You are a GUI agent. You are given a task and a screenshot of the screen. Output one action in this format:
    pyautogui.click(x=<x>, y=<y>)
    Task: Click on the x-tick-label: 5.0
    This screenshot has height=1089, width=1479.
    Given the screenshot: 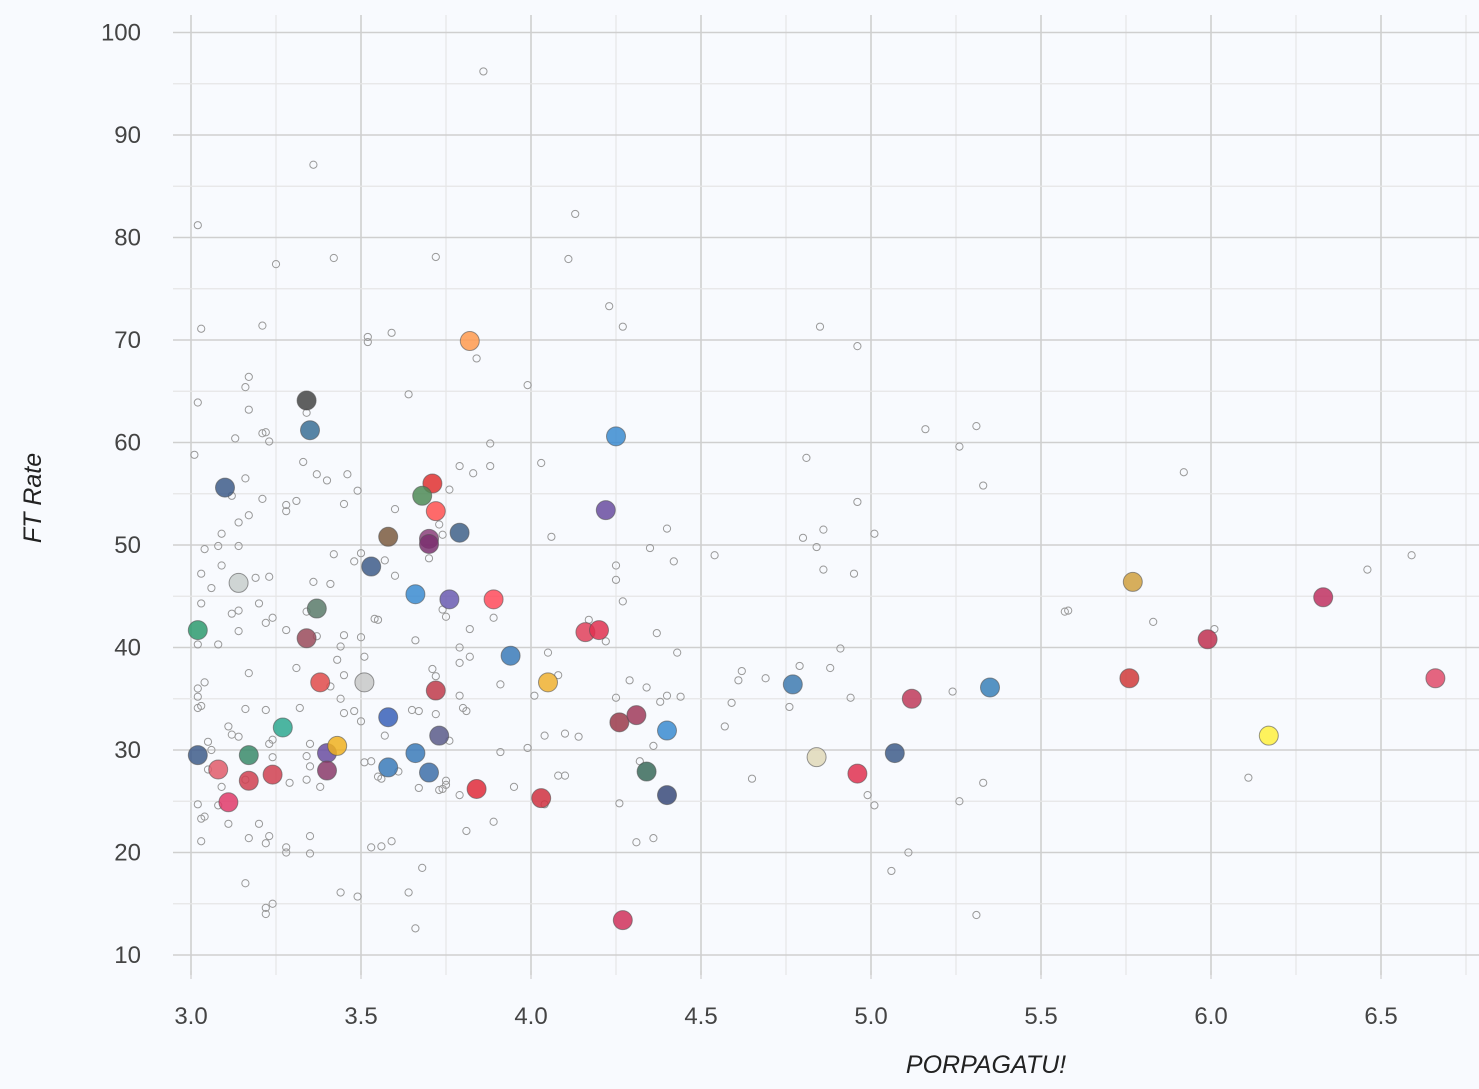 What is the action you would take?
    pyautogui.click(x=870, y=1016)
    